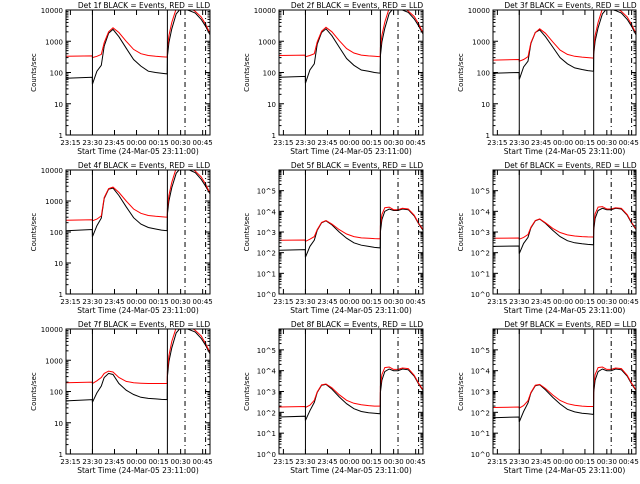 This screenshot has height=484, width=640. What do you see at coordinates (144, 165) in the screenshot?
I see `chart-title: Det 4f BLACK = Events, RED = LLD` at bounding box center [144, 165].